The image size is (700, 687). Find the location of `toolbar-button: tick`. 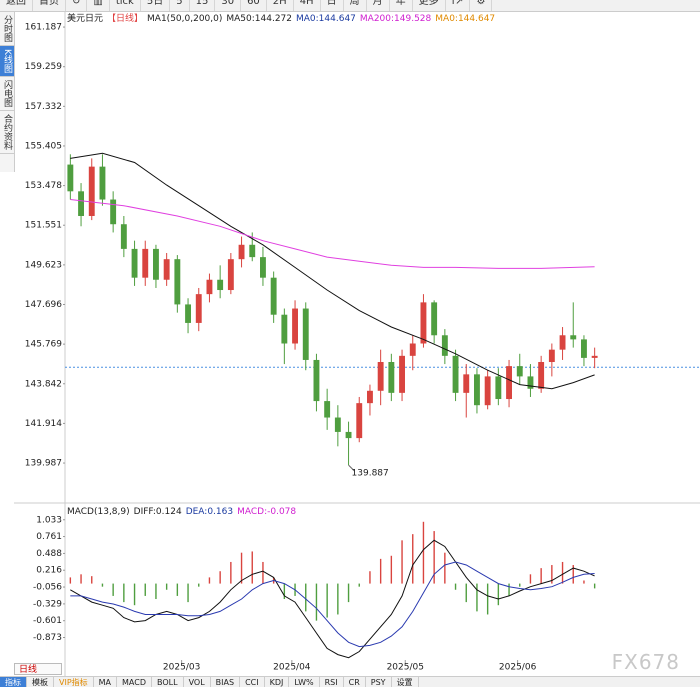

toolbar-button: tick is located at coordinates (125, 5).